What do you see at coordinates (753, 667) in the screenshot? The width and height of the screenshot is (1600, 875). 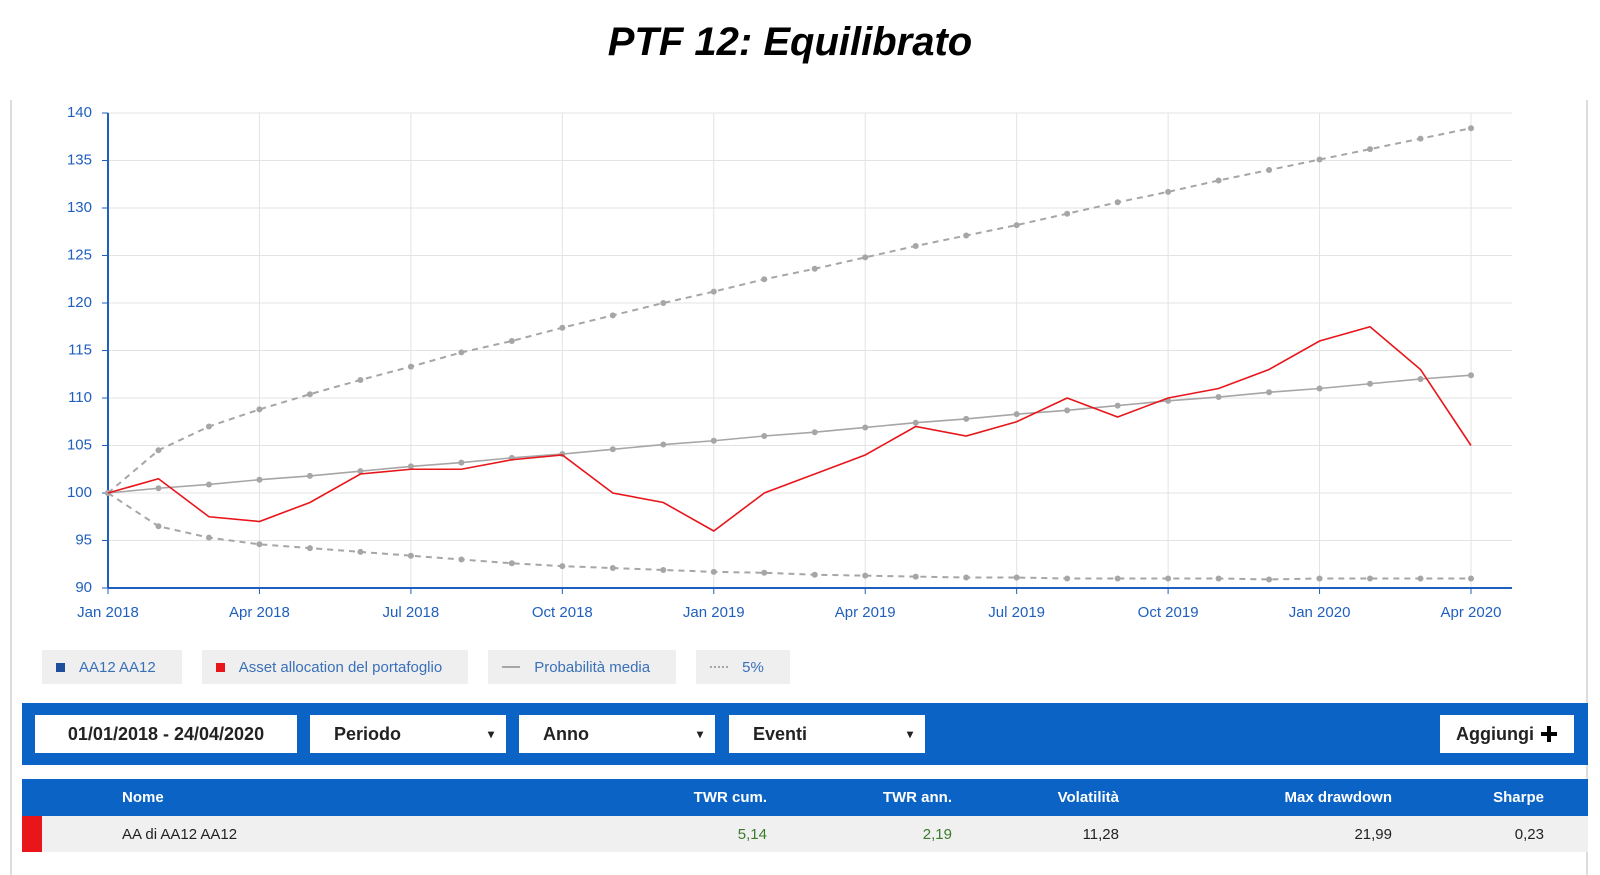 I see `legend-label: 5%` at bounding box center [753, 667].